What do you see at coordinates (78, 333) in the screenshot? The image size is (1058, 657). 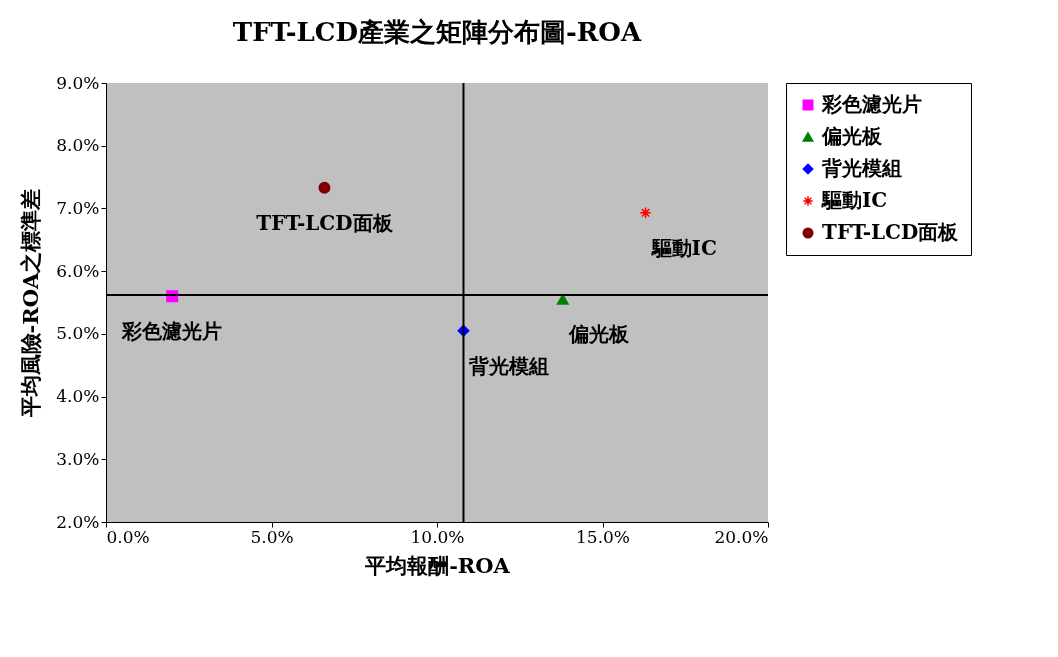 I see `y-tick-label: 5.0%` at bounding box center [78, 333].